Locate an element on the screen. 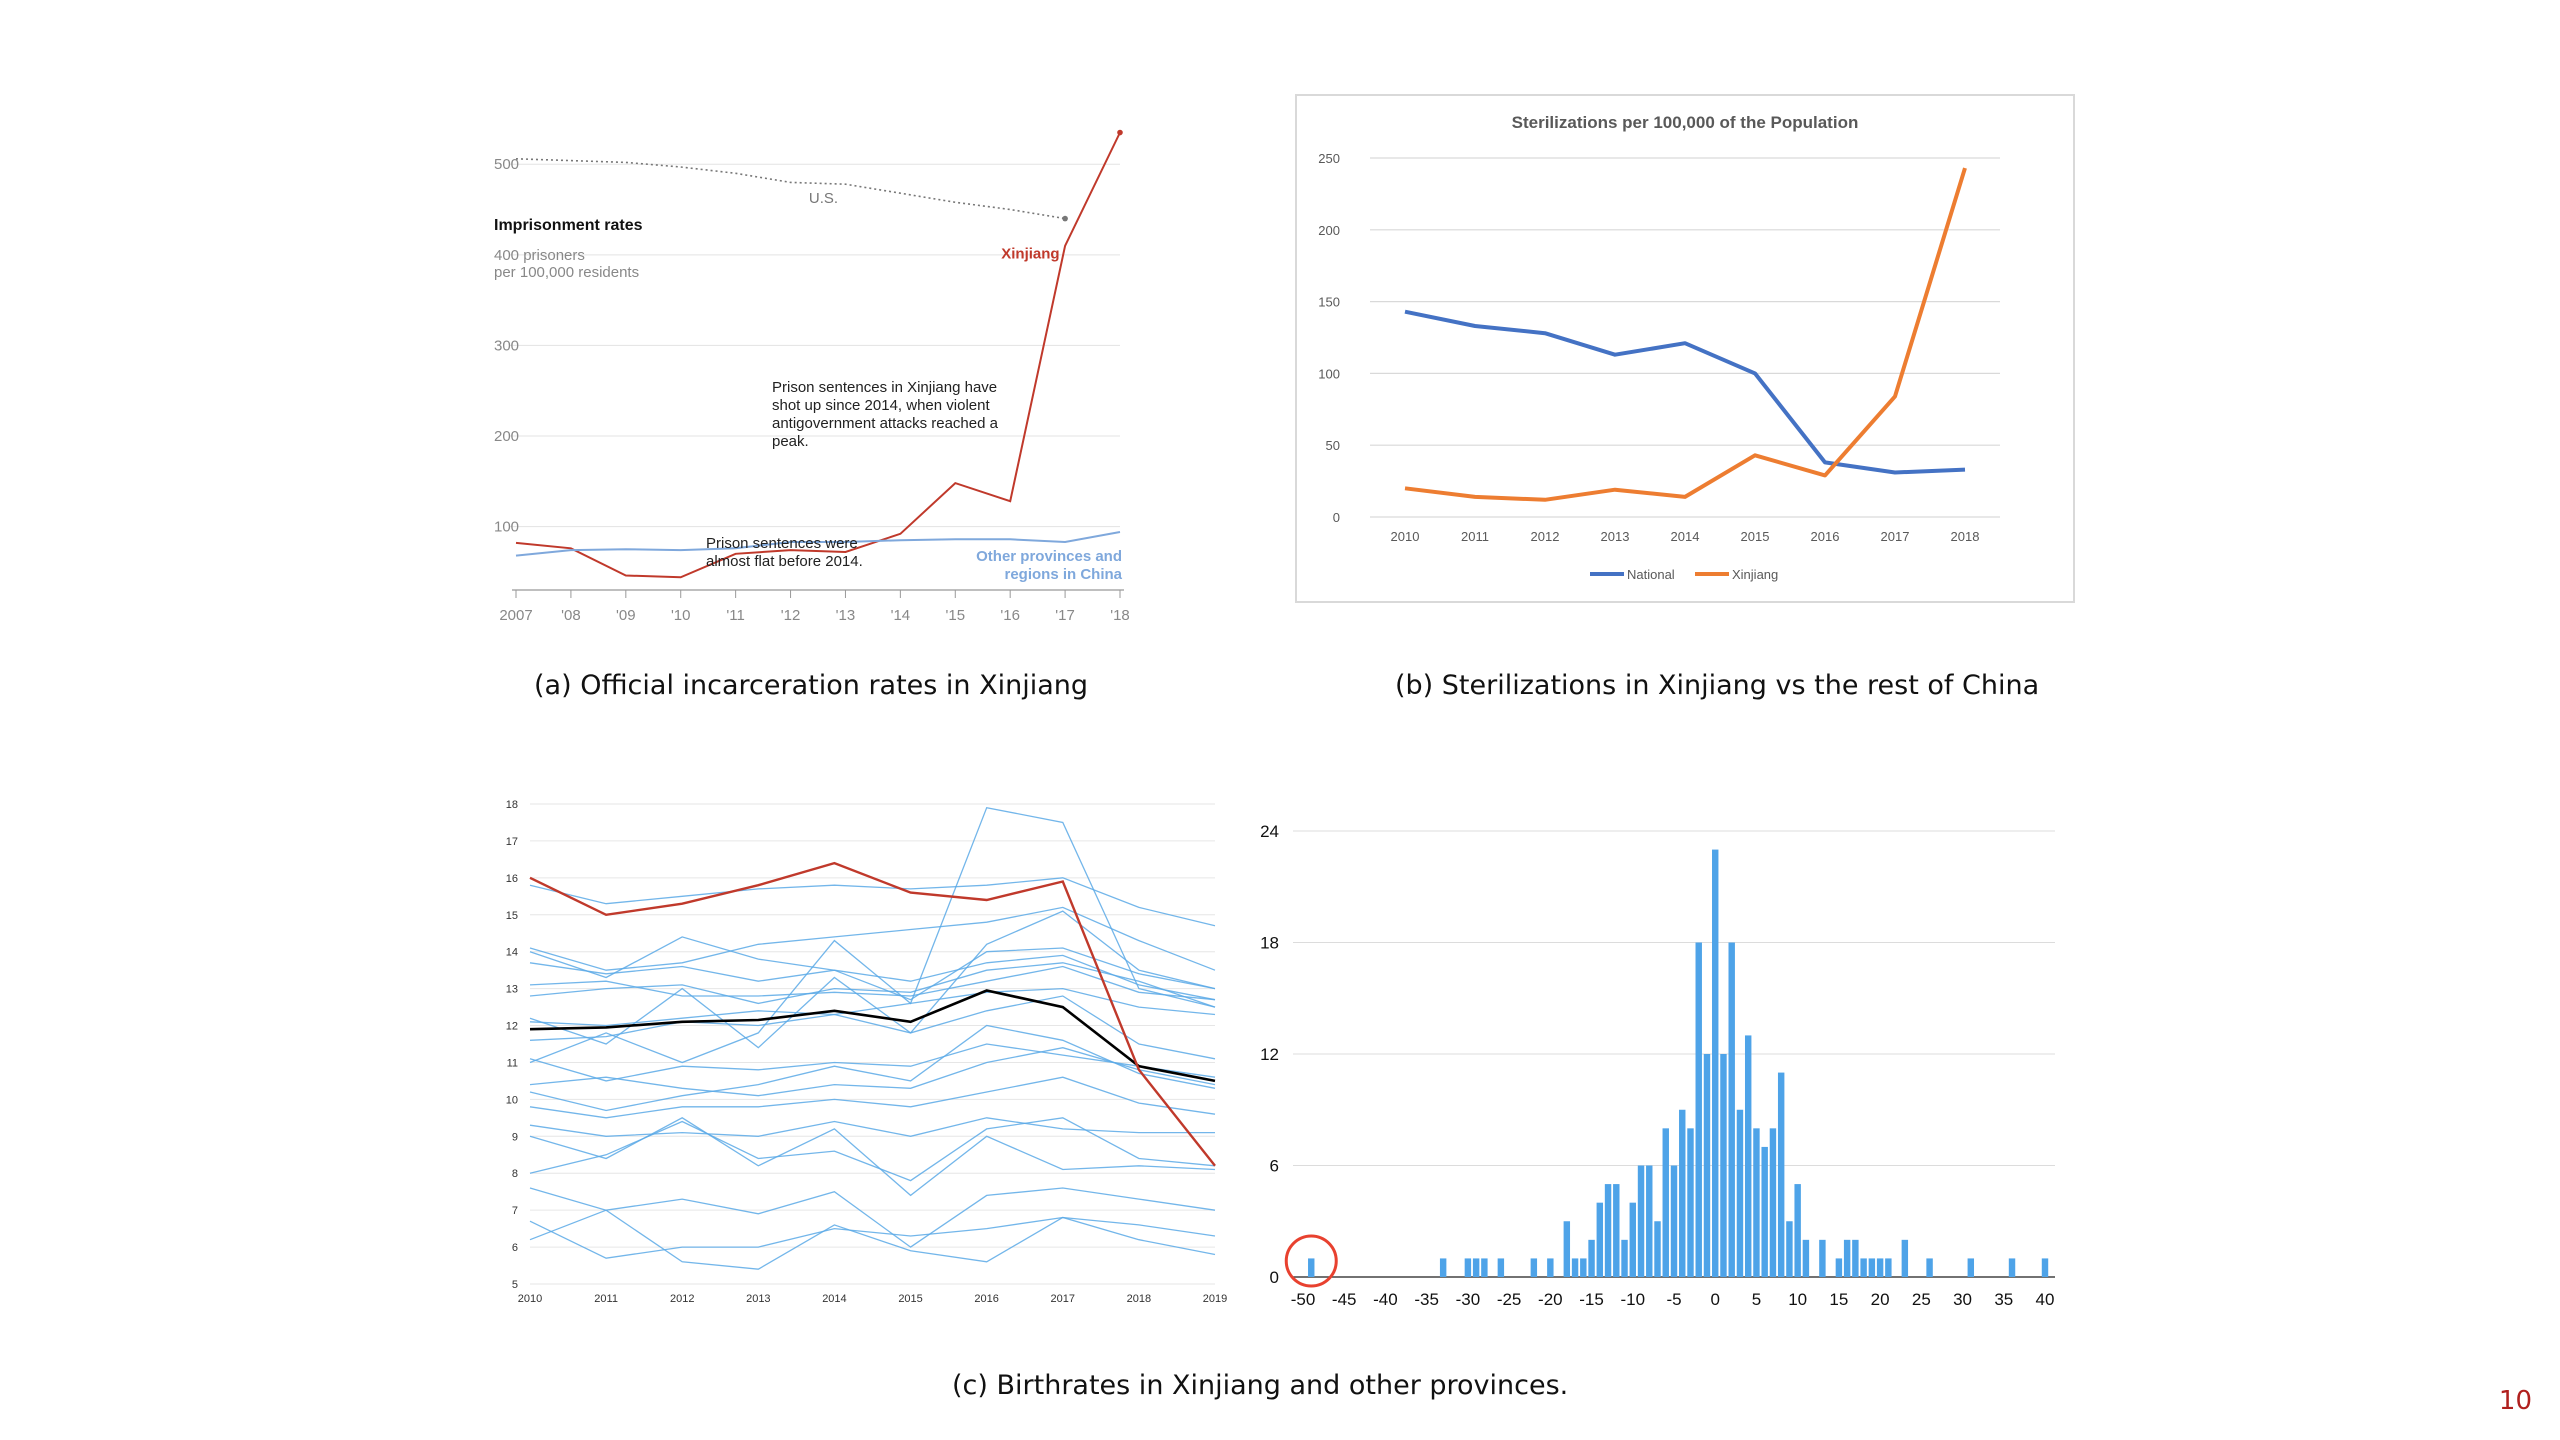 The height and width of the screenshot is (1440, 2560). y-tick-label: 0 is located at coordinates (1274, 1277).